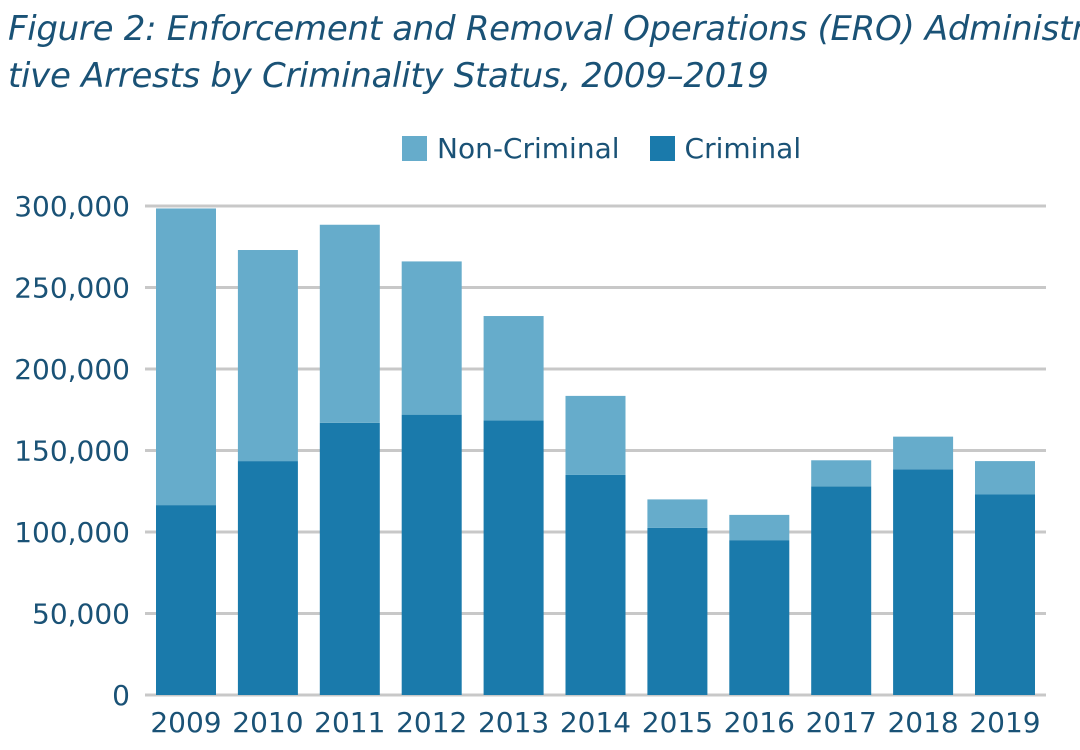 This screenshot has width=1080, height=750. Describe the element at coordinates (513, 368) in the screenshot. I see `bar-non-criminal-2013` at that location.